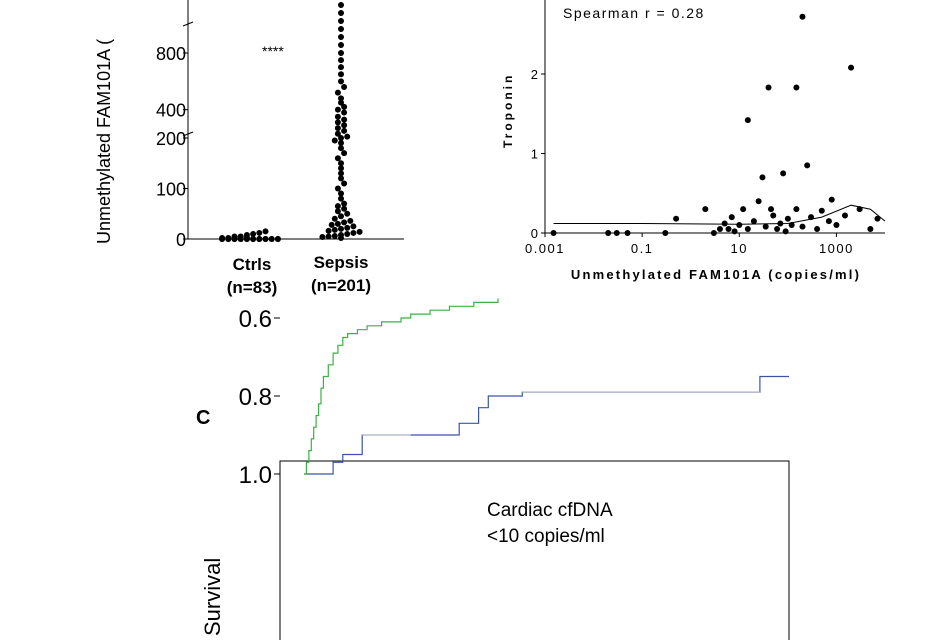  Describe the element at coordinates (188, 24) in the screenshot. I see `axis-break-mark` at that location.